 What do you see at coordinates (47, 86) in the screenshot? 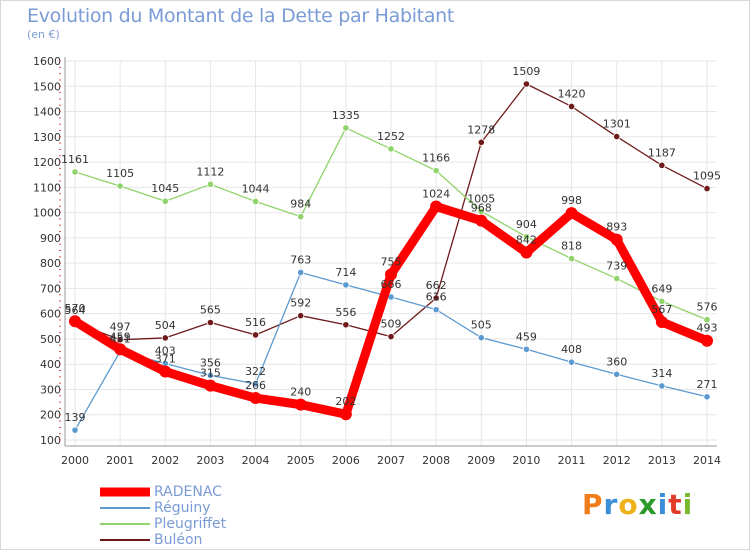
I see `y-tick-label: 1500` at bounding box center [47, 86].